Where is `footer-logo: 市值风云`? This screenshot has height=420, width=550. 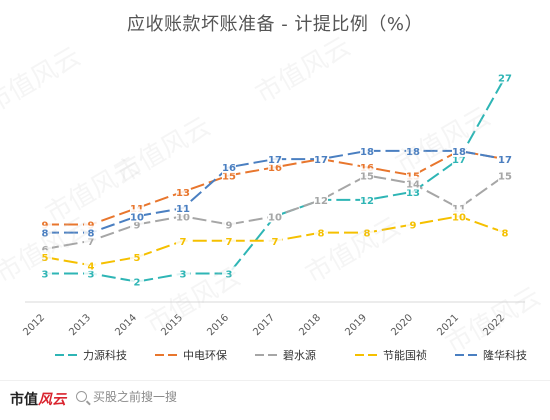
footer-logo: 市值风云 is located at coordinates (38, 399).